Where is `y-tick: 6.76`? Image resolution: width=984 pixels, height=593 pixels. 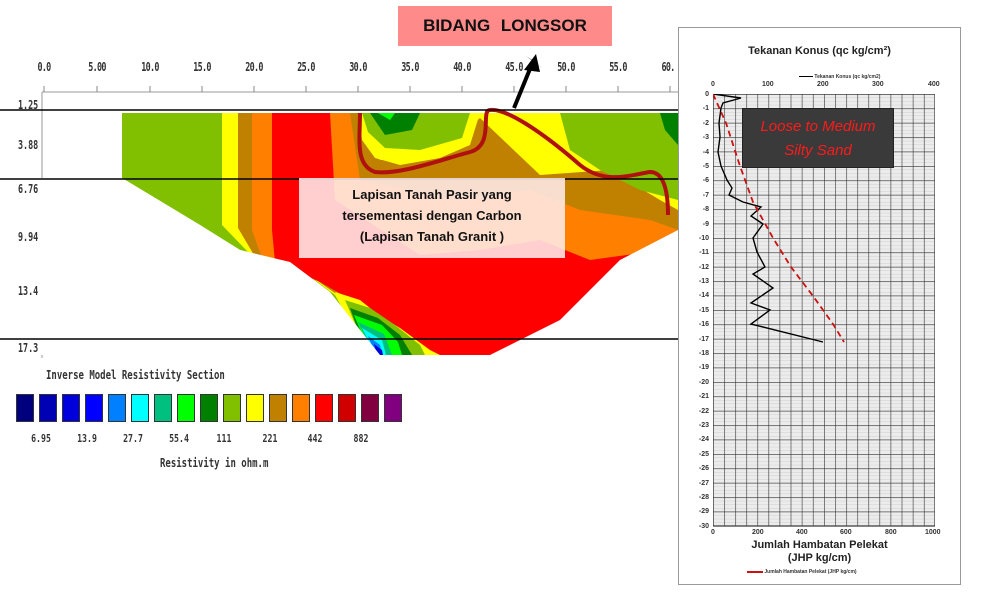 y-tick: 6.76 is located at coordinates (28, 189).